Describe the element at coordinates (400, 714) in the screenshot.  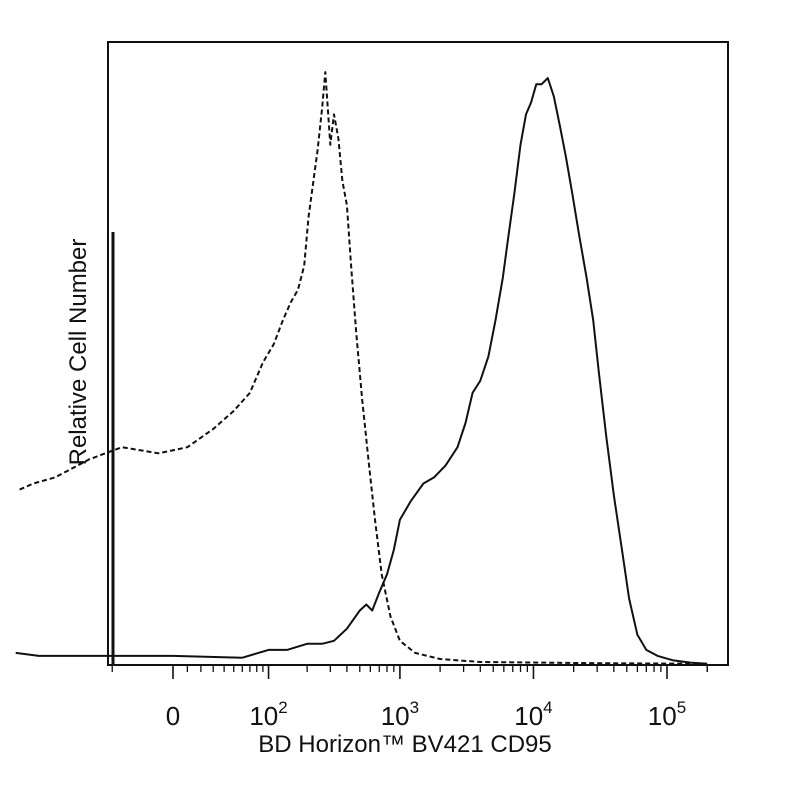
I see `x-tick-label: 10³` at that location.